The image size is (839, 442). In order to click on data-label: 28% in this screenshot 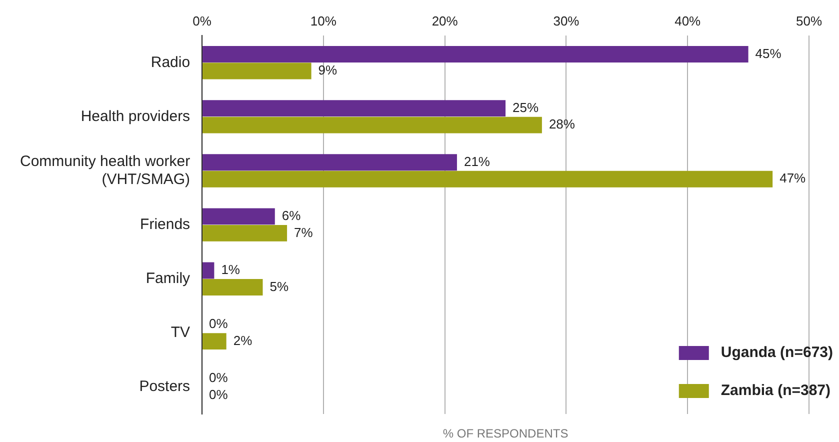, I will do `click(562, 124)`.